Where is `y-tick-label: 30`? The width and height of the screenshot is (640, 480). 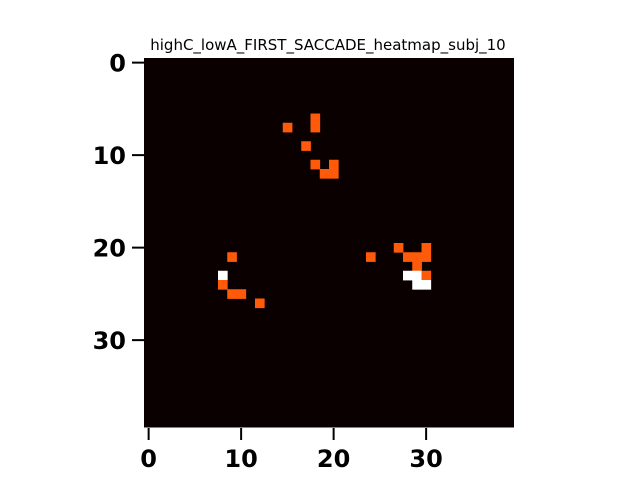 y-tick-label: 30 is located at coordinates (109, 341).